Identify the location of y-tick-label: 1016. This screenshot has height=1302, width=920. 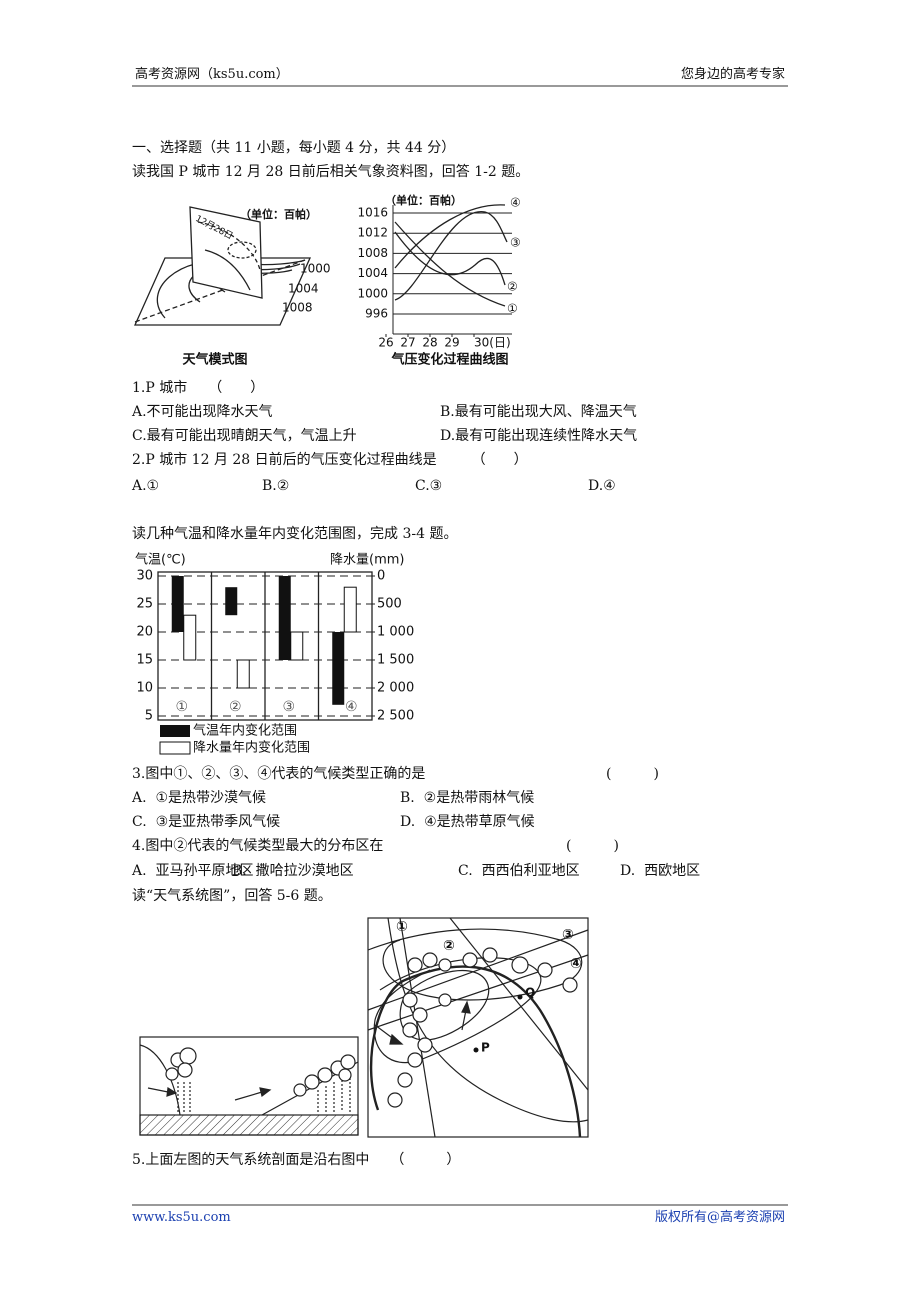
(372, 213).